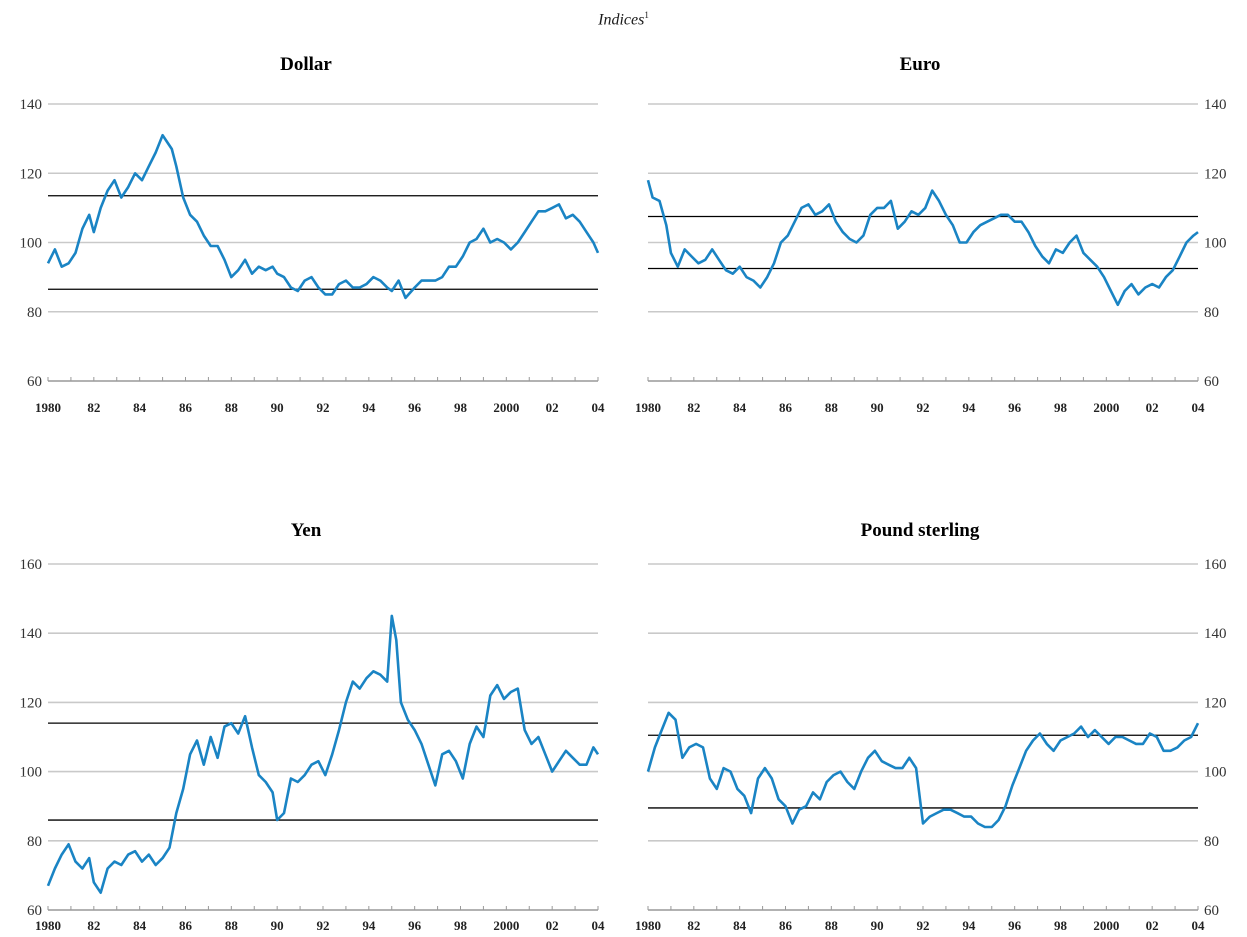  I want to click on euro-ytick-label-60: 60, so click(1211, 382).